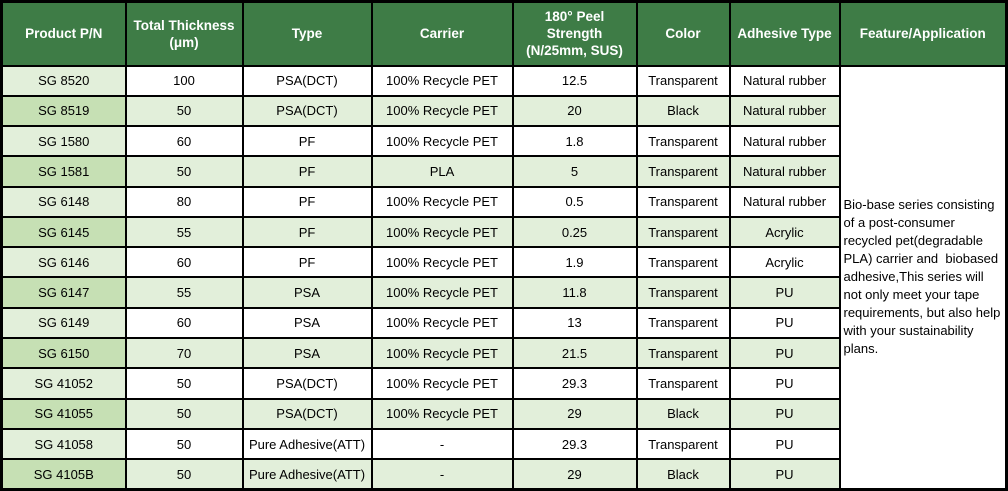 The width and height of the screenshot is (1008, 491). What do you see at coordinates (63, 80) in the screenshot?
I see `cell-product-pn: SG 8520` at bounding box center [63, 80].